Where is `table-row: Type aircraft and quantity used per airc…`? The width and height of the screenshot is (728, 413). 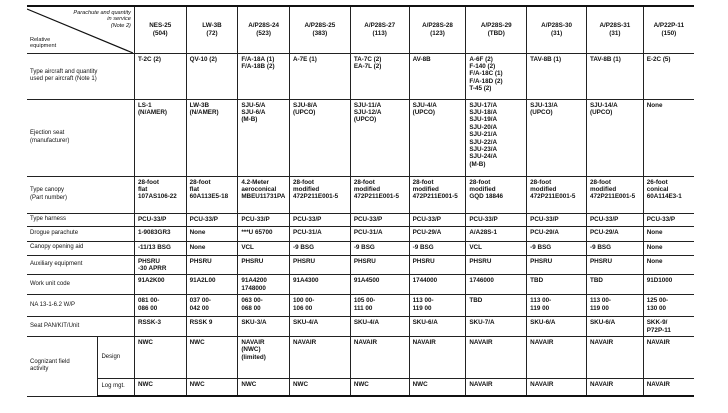
table-row: Type aircraft and quantity used per airc… is located at coordinates (360, 76).